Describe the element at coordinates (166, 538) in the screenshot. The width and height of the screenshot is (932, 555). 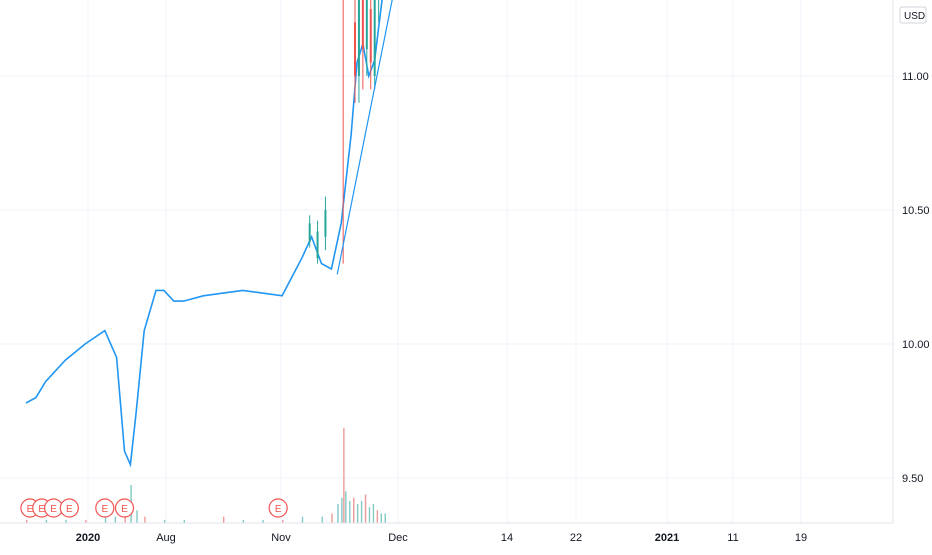
I see `x-tick-label: Aug` at that location.